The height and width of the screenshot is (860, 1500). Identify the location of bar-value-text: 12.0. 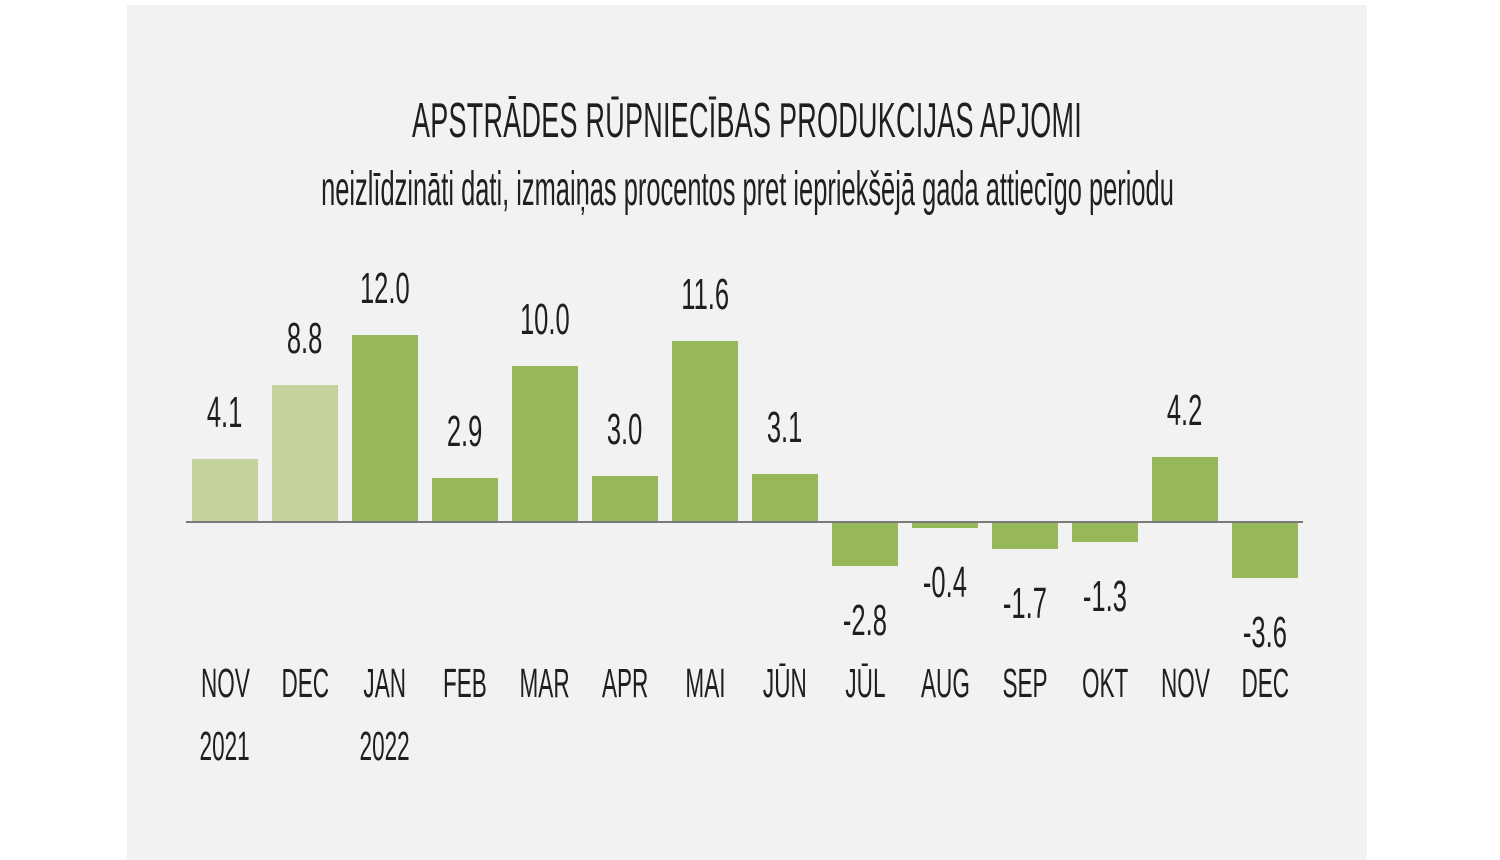
(385, 288).